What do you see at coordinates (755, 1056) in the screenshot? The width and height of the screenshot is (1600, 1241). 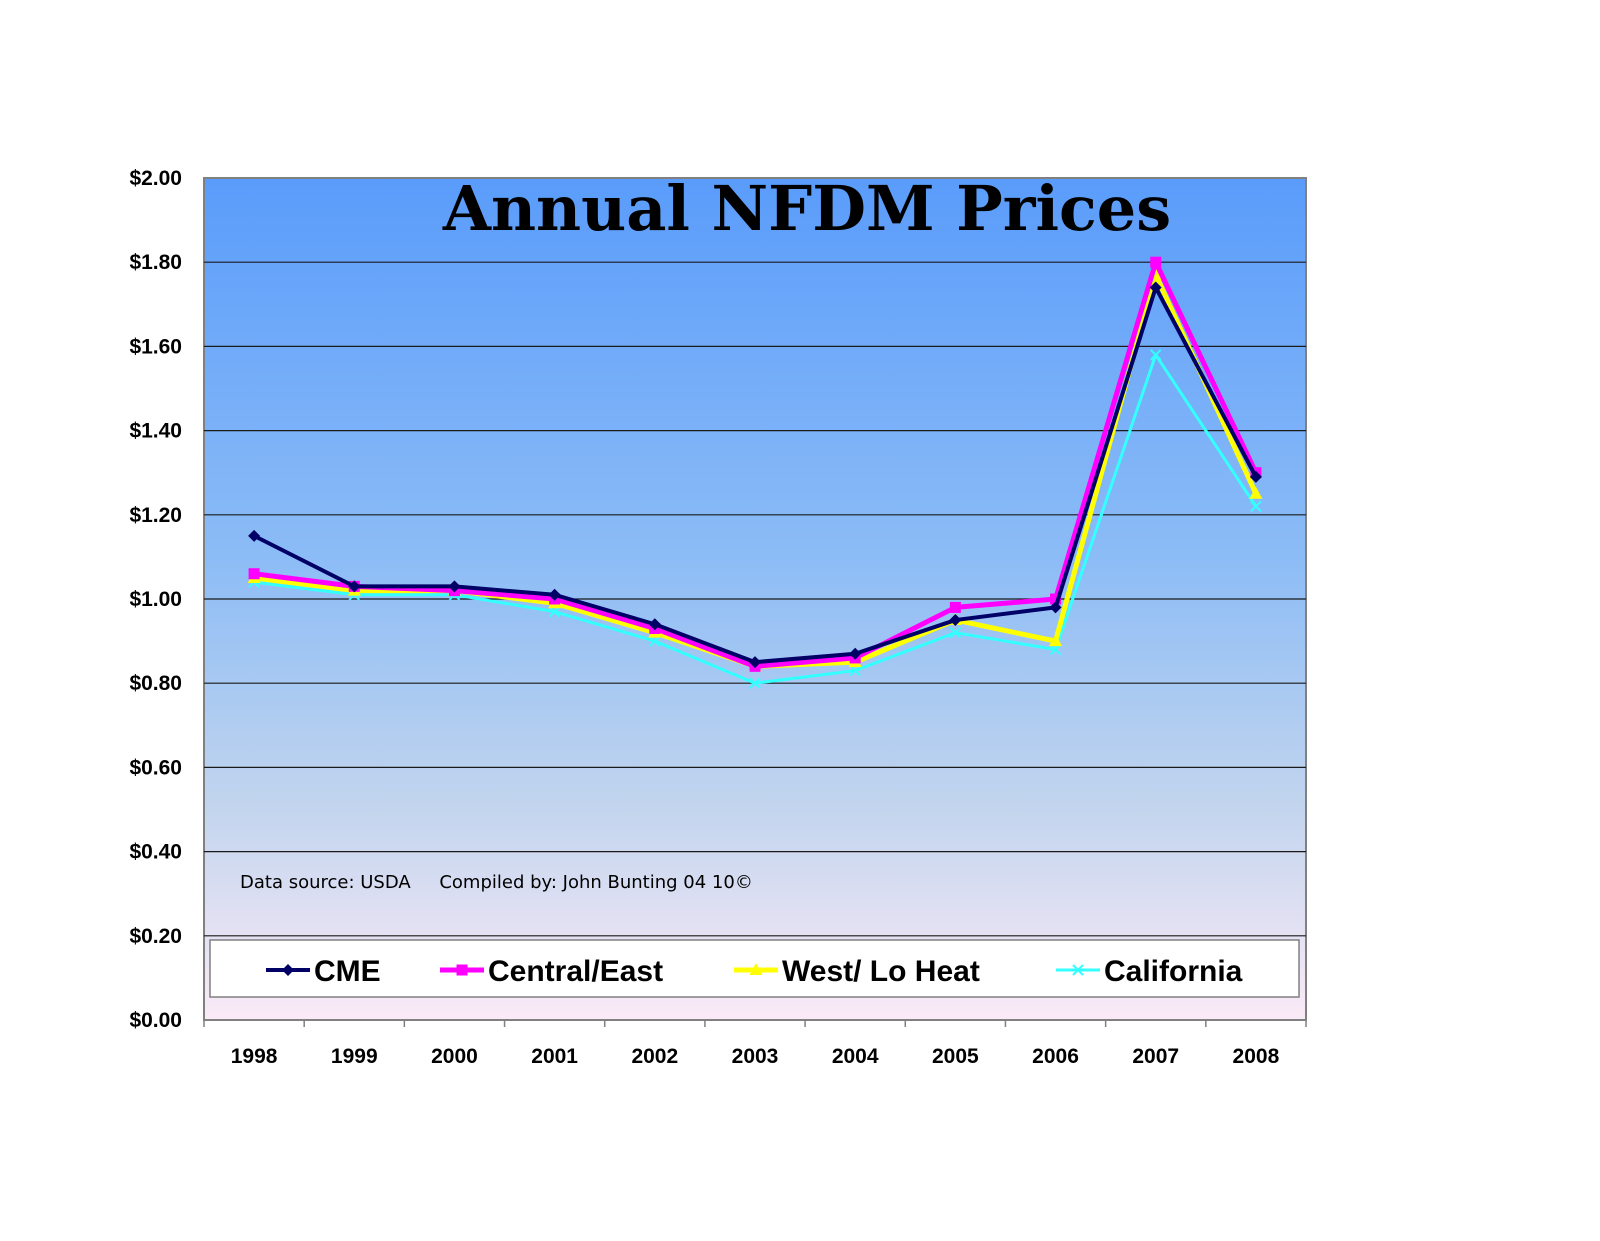 I see `x-tick-label: 2003` at bounding box center [755, 1056].